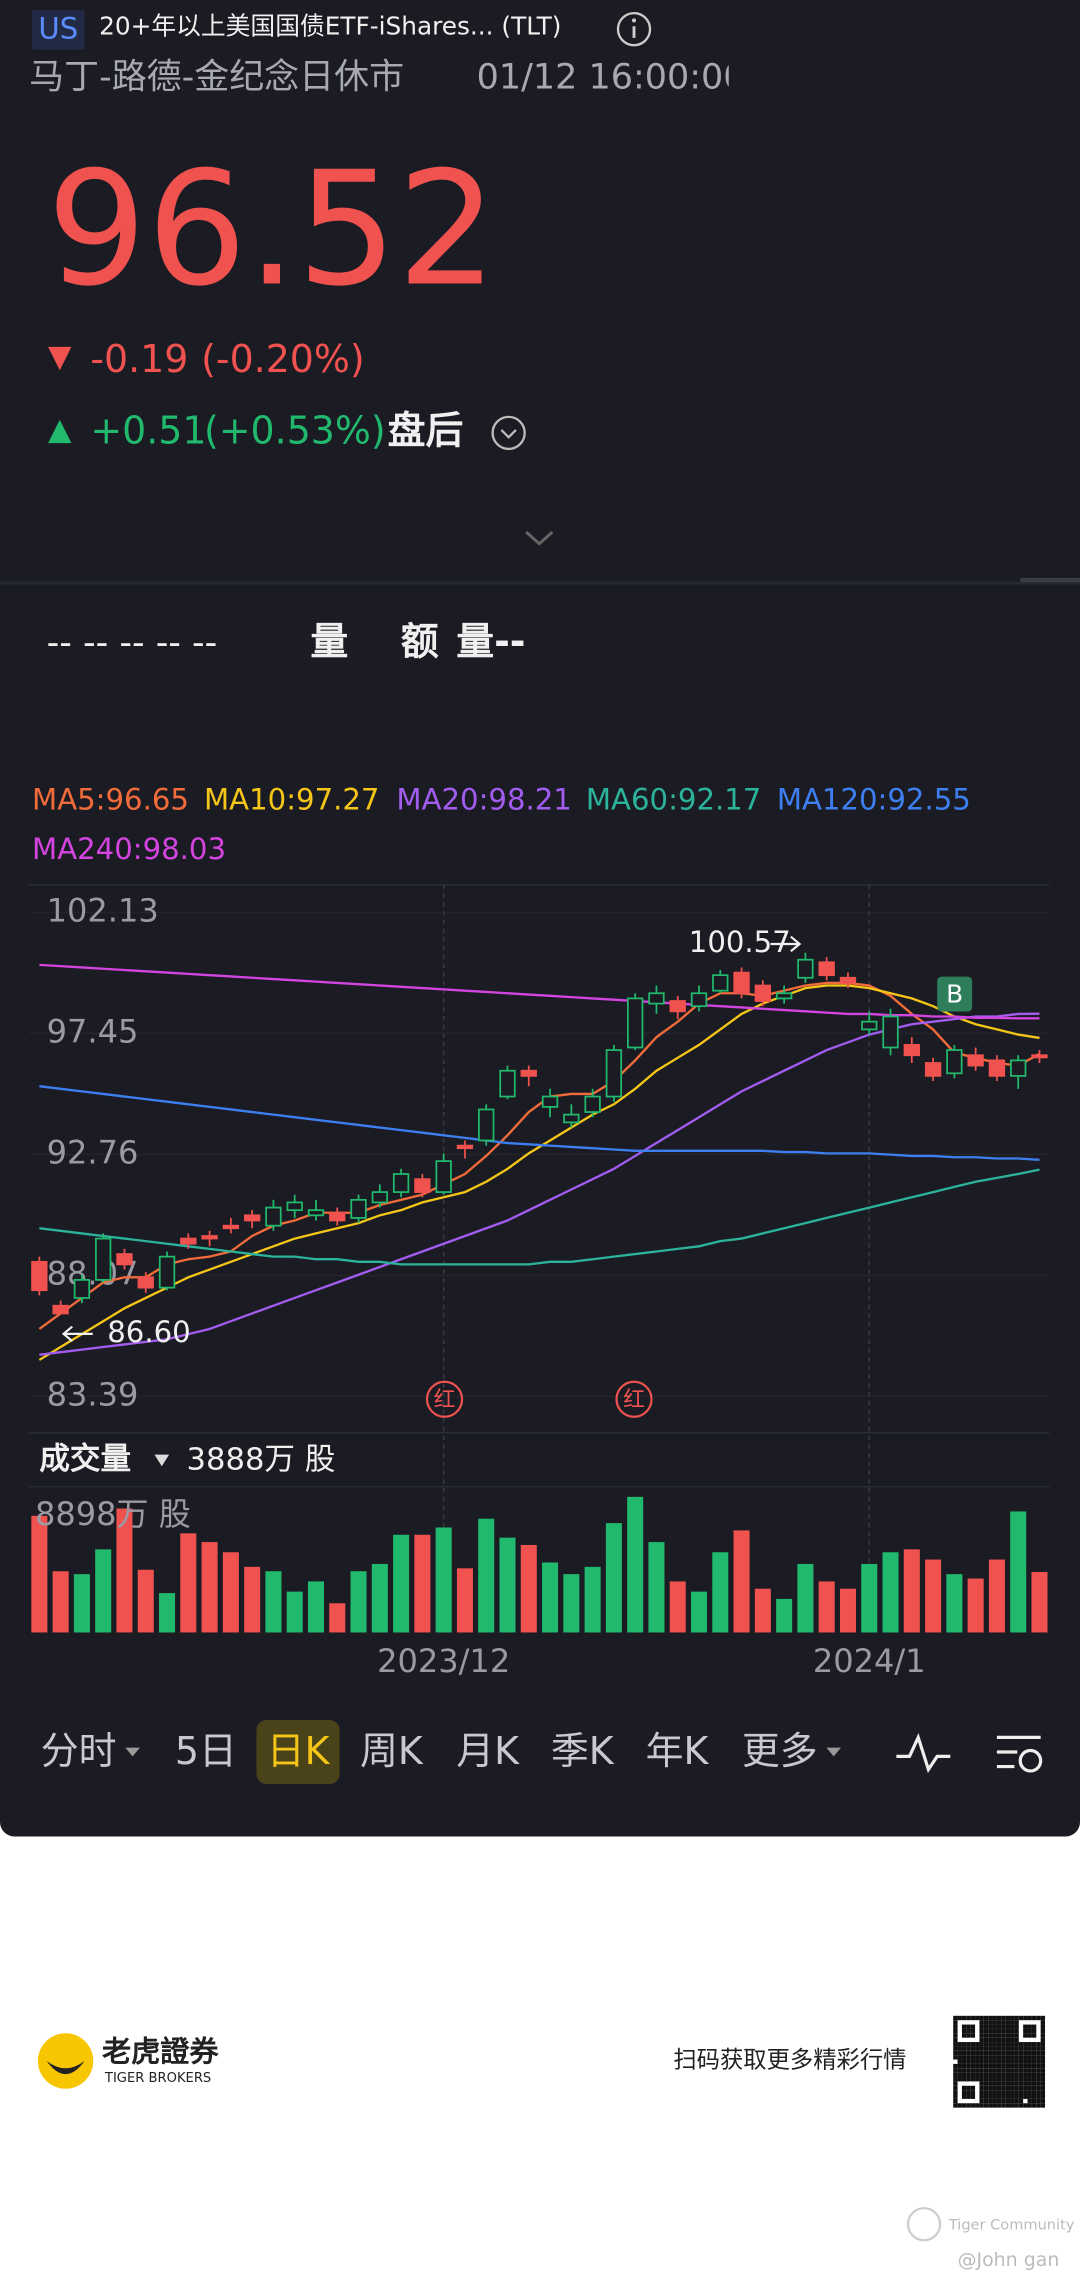  What do you see at coordinates (206, 1751) in the screenshot?
I see `tab: 5日` at bounding box center [206, 1751].